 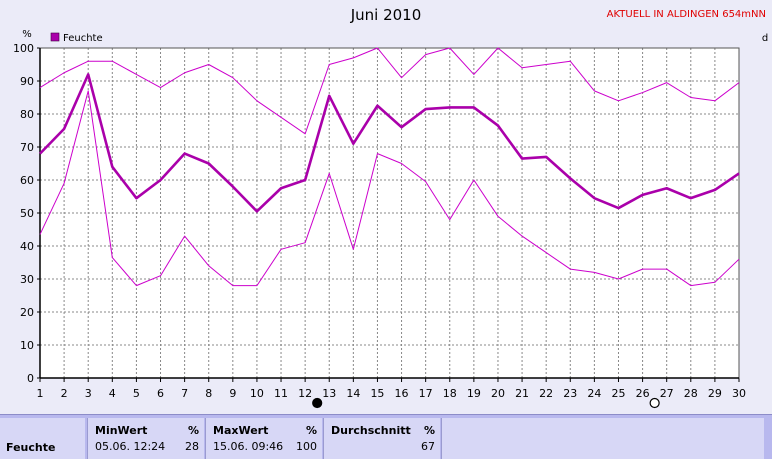 I want to click on x-tick-label: 7, so click(x=184, y=393).